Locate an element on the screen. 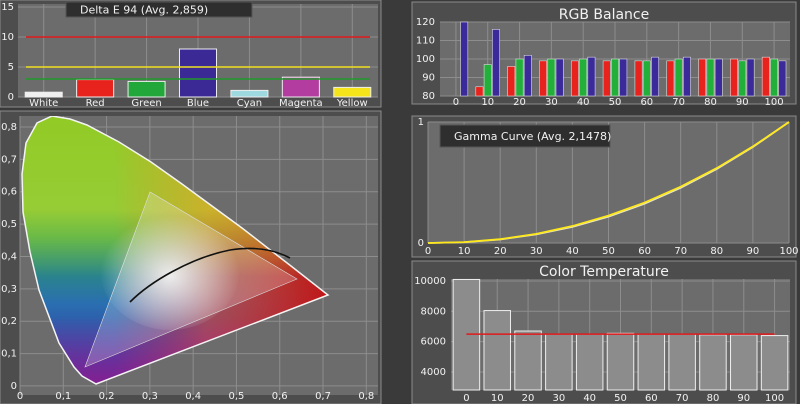 The image size is (800, 404). y-tick-label: 120 is located at coordinates (425, 22).